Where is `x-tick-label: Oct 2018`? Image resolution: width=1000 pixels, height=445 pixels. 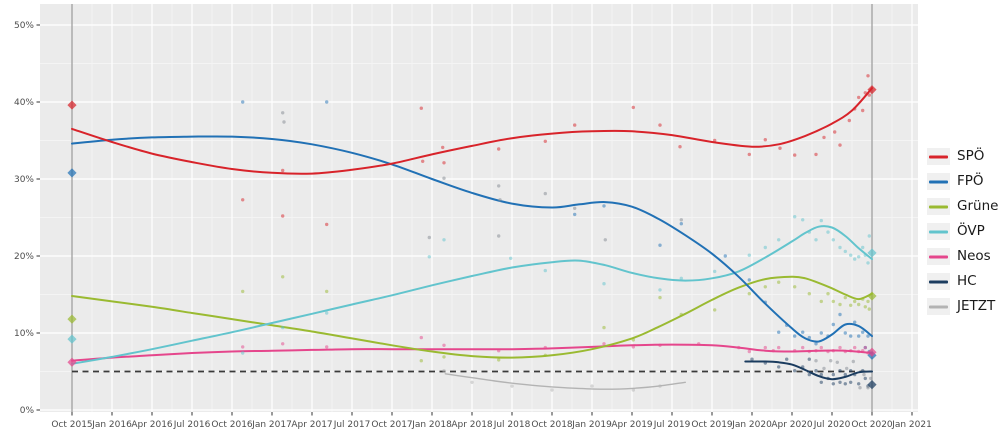 x-tick-label: Oct 2018 is located at coordinates (552, 425).